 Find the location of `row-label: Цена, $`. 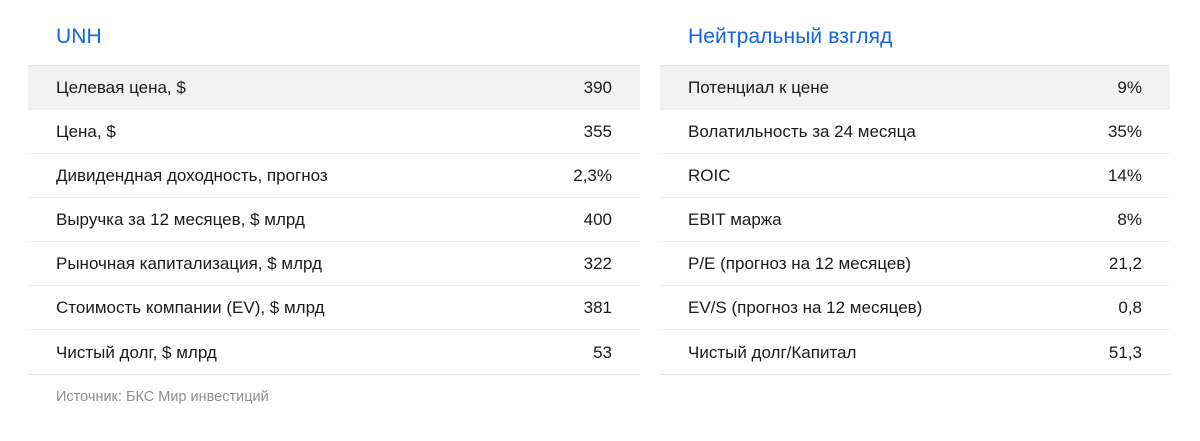

row-label: Цена, $ is located at coordinates (86, 131).